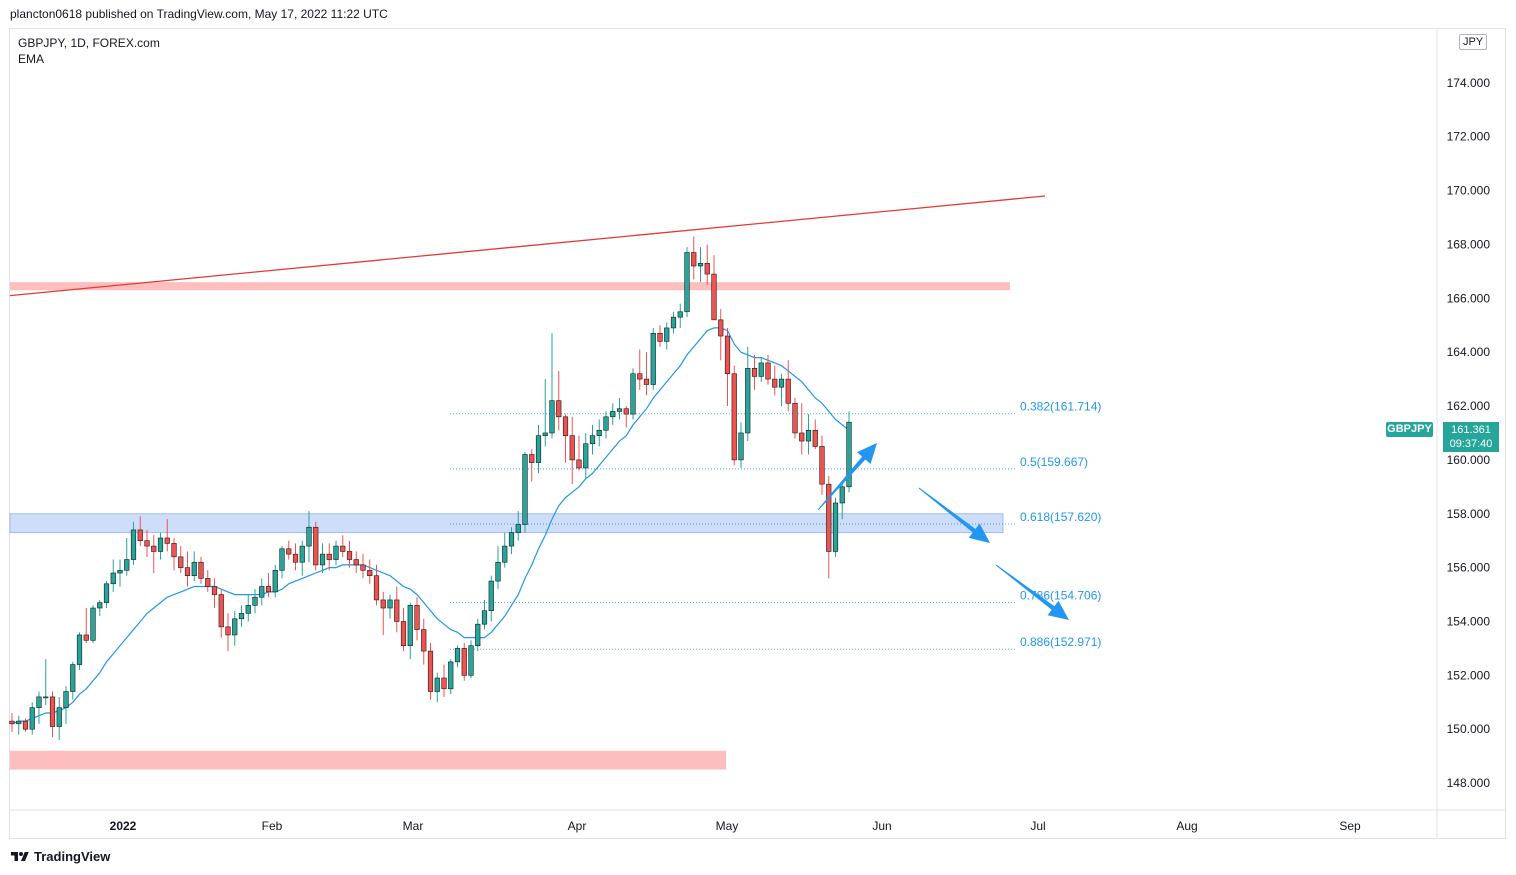 The height and width of the screenshot is (875, 1516). I want to click on chart-legend: GBPJPY, 1D, FOREX.com EMA, so click(89, 51).